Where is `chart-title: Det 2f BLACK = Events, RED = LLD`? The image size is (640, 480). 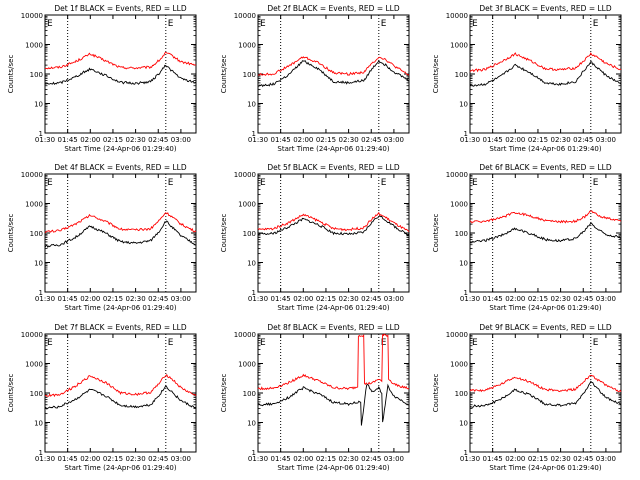
chart-title: Det 2f BLACK = Events, RED = LLD is located at coordinates (333, 8).